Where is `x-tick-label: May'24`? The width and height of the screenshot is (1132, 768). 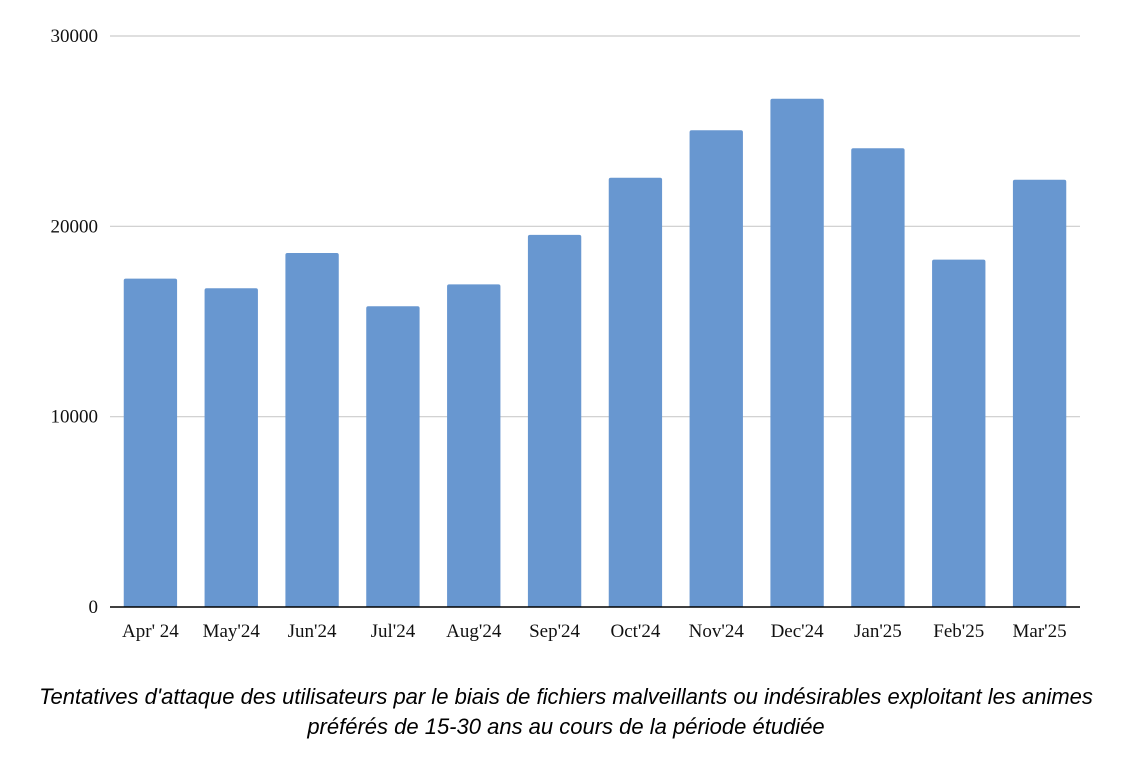 x-tick-label: May'24 is located at coordinates (232, 631).